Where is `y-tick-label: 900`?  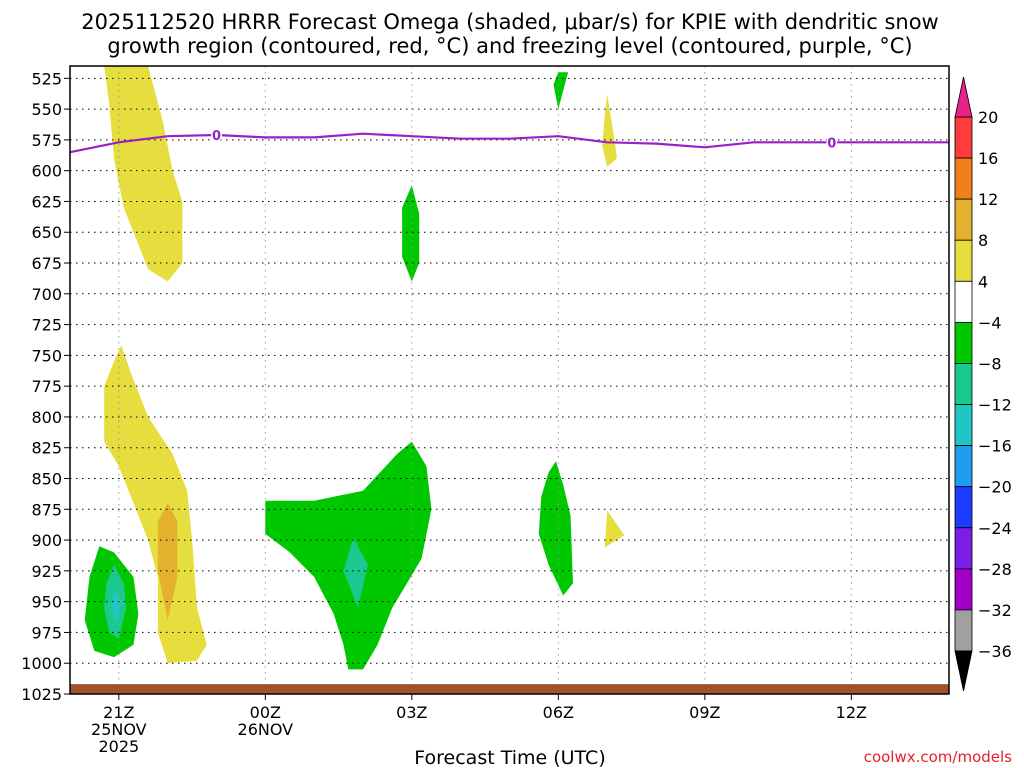 y-tick-label: 900 is located at coordinates (46, 540).